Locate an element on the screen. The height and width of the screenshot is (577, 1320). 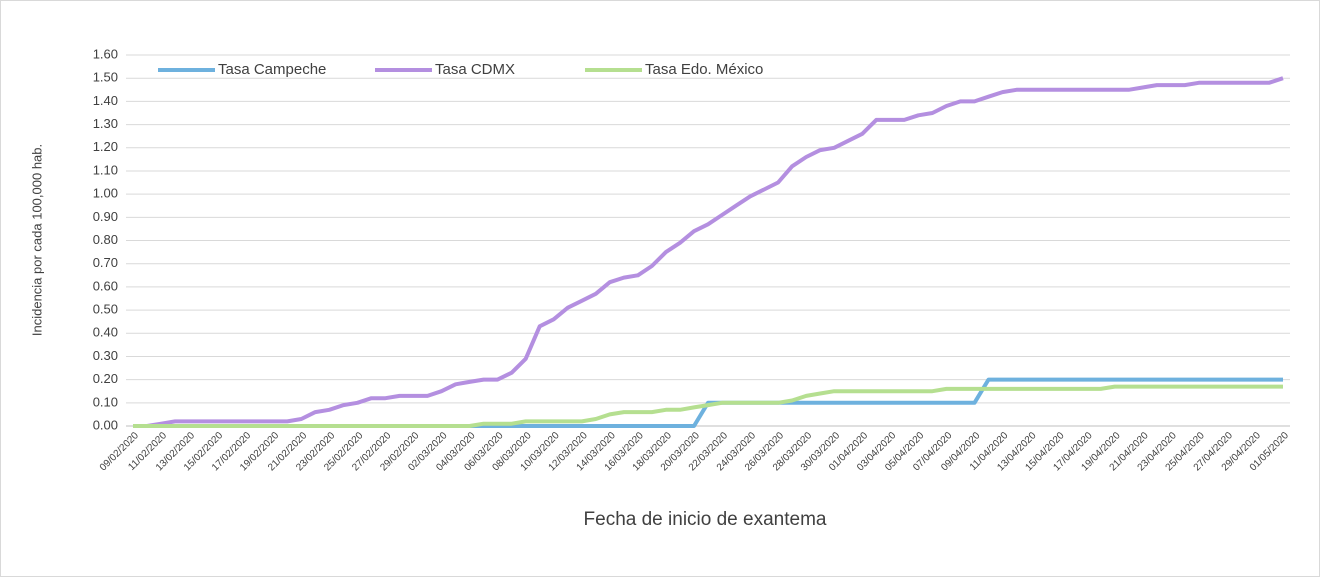
y-tick-label: 0.10 is located at coordinates (105, 401).